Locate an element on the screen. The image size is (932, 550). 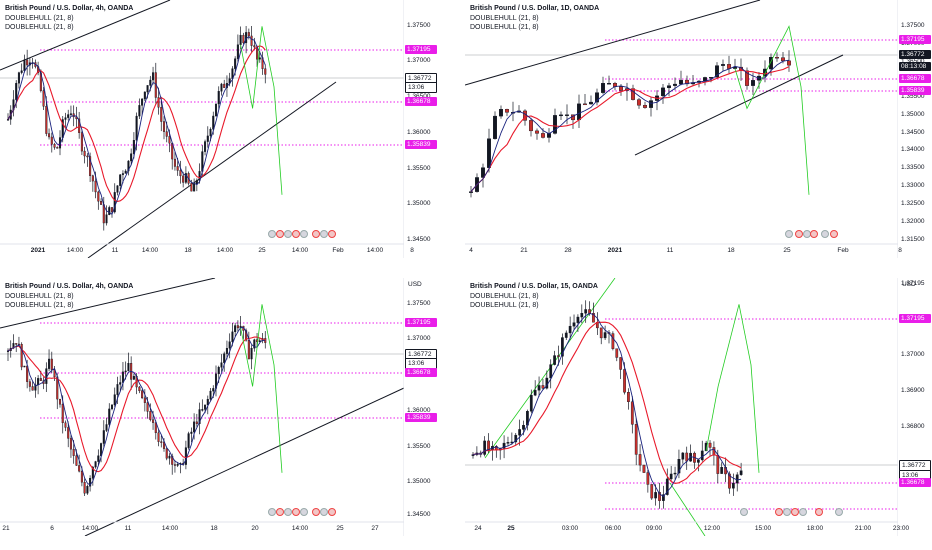
price-axis is located at coordinates (421, 129).